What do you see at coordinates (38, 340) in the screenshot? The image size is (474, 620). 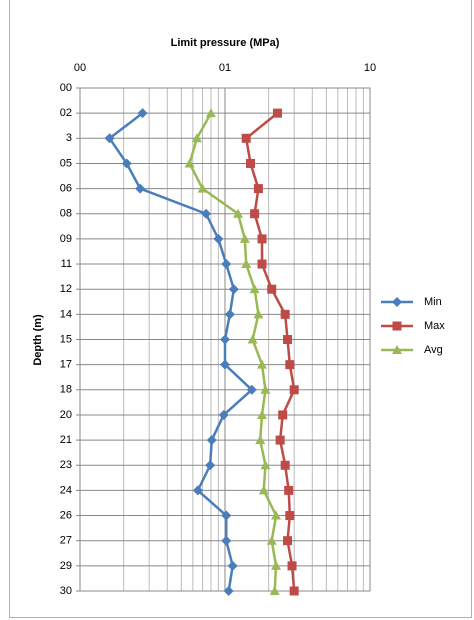 I see `y-axis-title: Depth (m)` at bounding box center [38, 340].